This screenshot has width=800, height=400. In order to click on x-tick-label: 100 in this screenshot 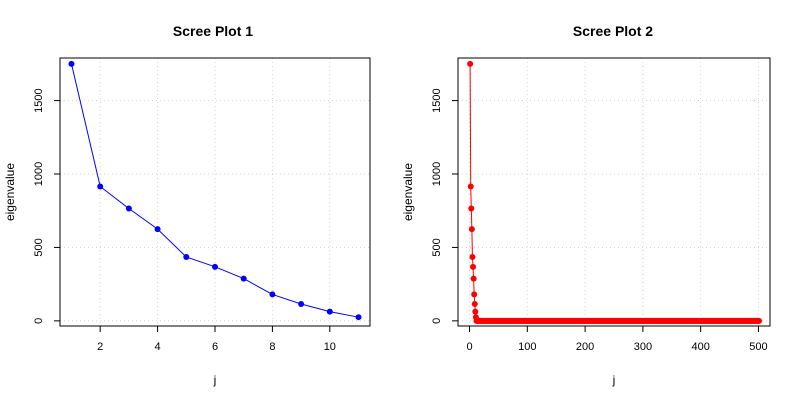, I will do `click(527, 347)`.